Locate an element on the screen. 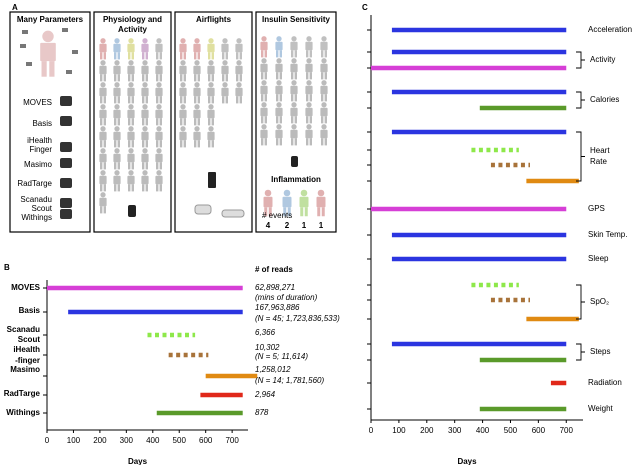 The height and width of the screenshot is (465, 640). box-title: Insulin Sensitivity is located at coordinates (296, 19).